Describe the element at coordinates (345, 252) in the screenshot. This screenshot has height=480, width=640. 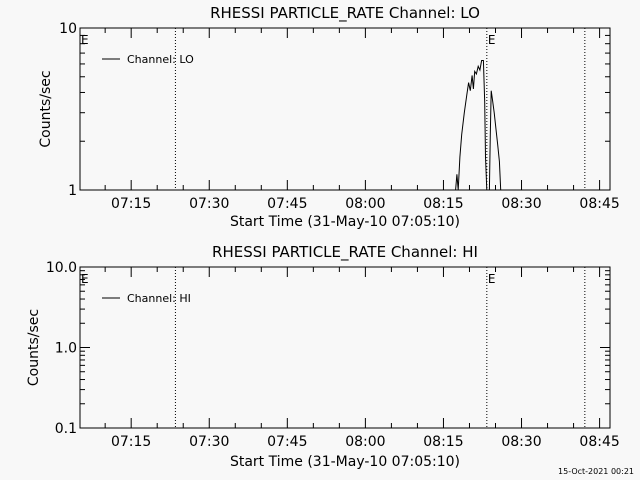
I see `panel2-title: RHESSI PARTICLE_RATE Channel: HI` at that location.